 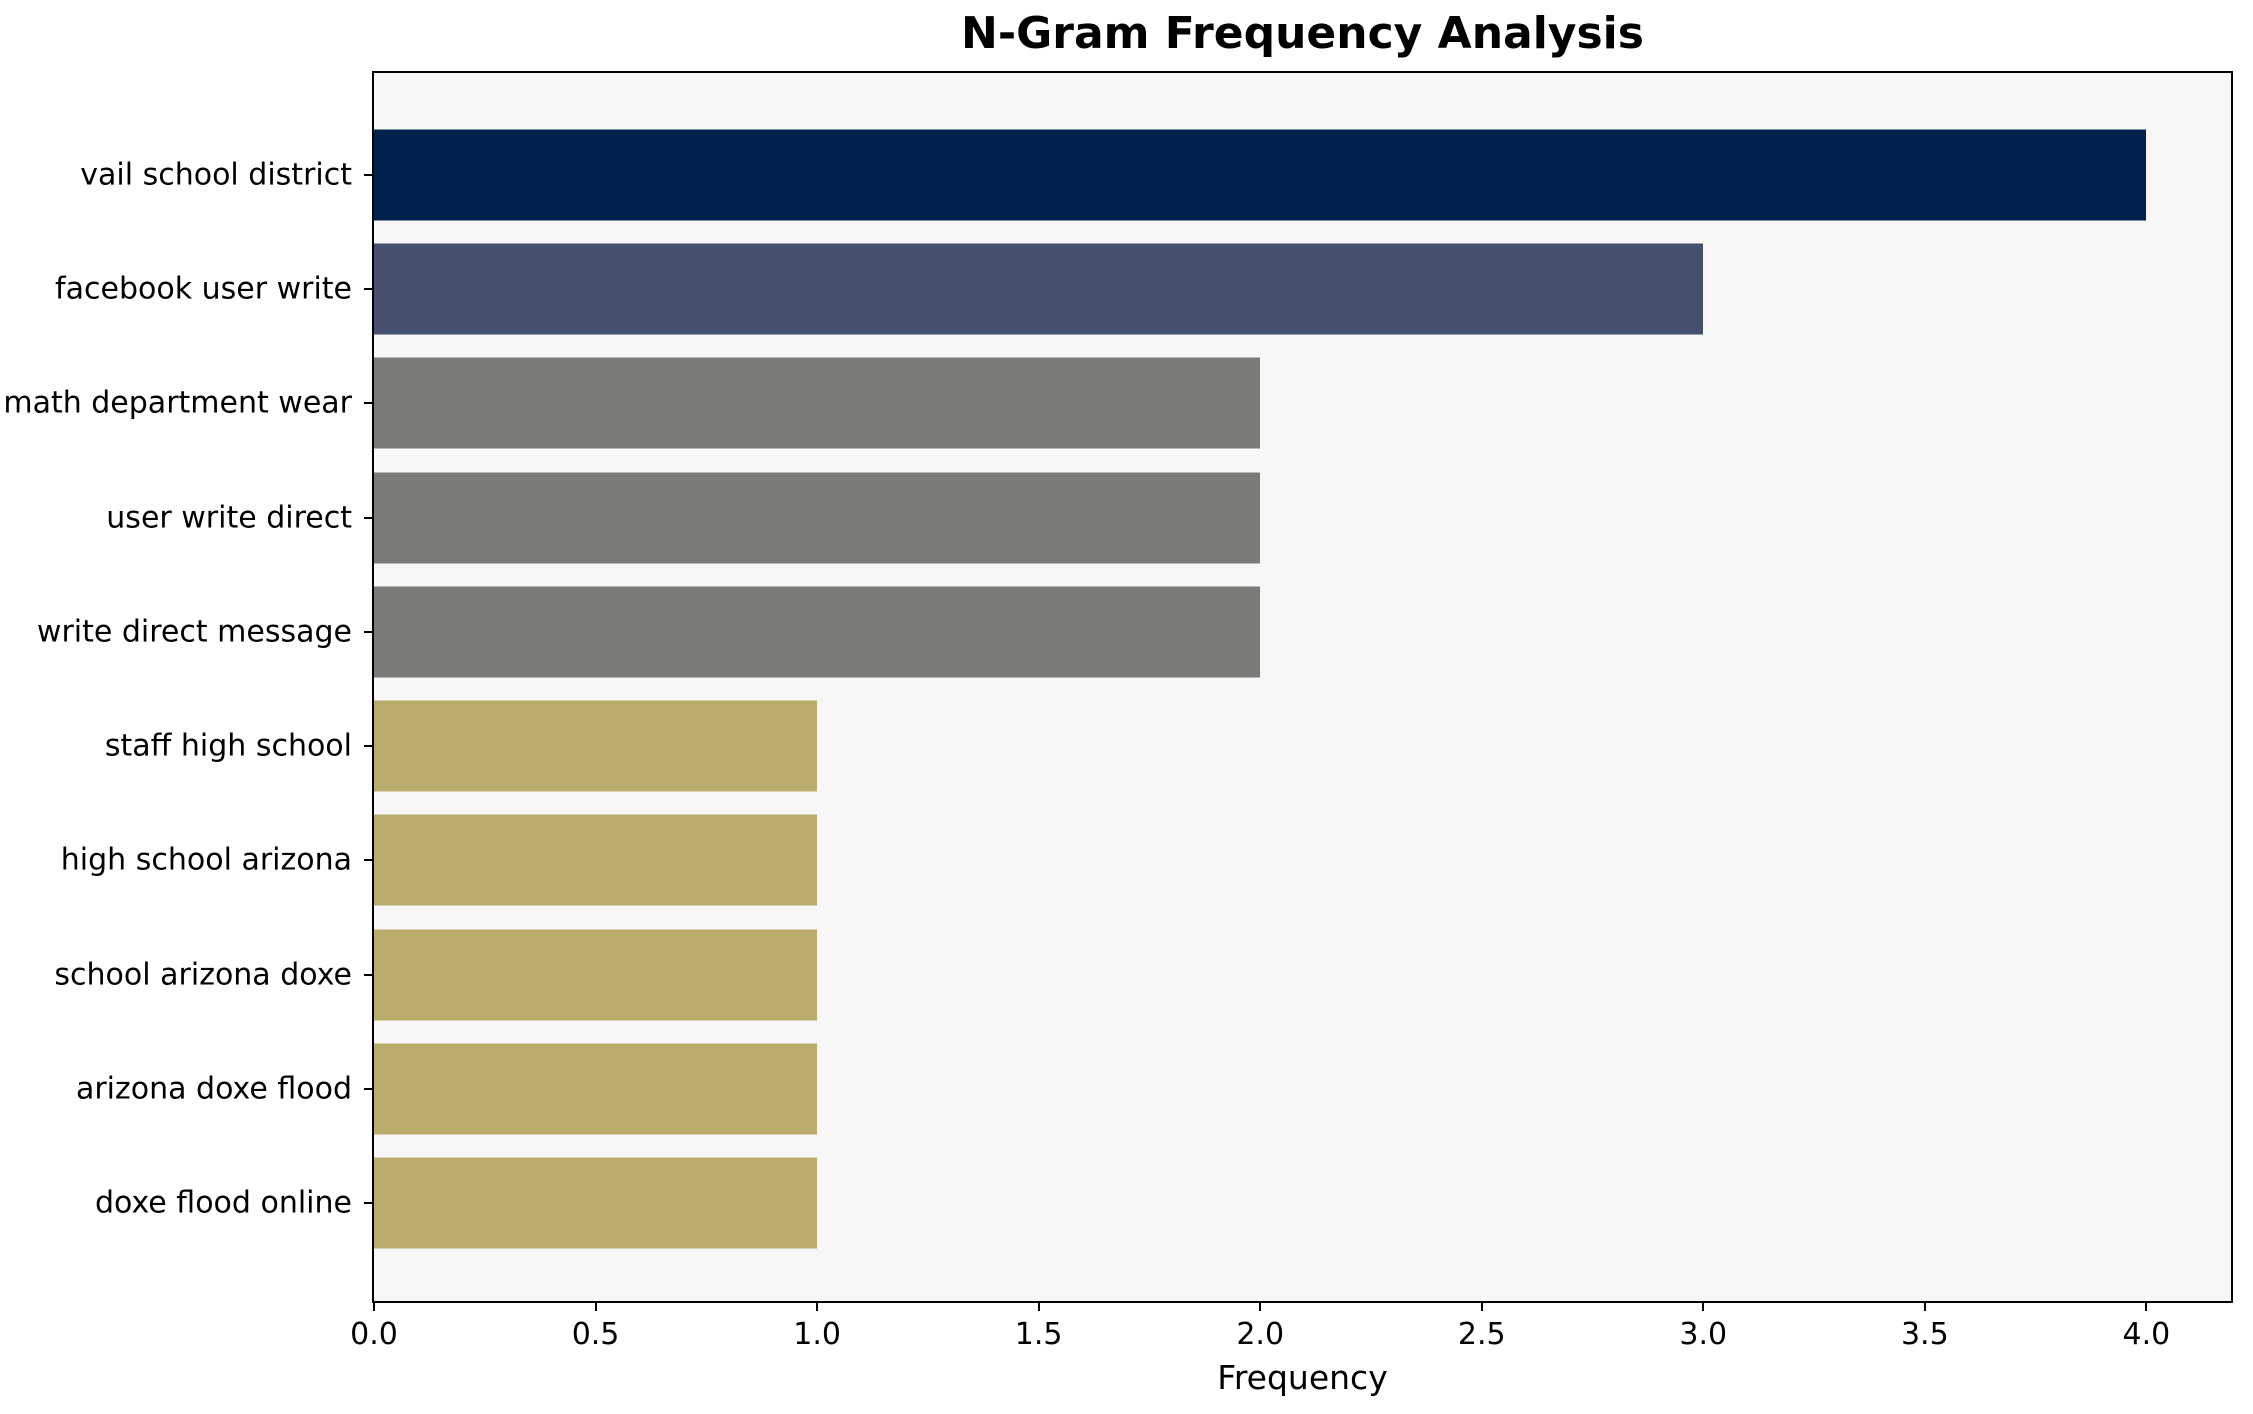 What do you see at coordinates (1302, 1377) in the screenshot?
I see `x-axis-label: Frequency` at bounding box center [1302, 1377].